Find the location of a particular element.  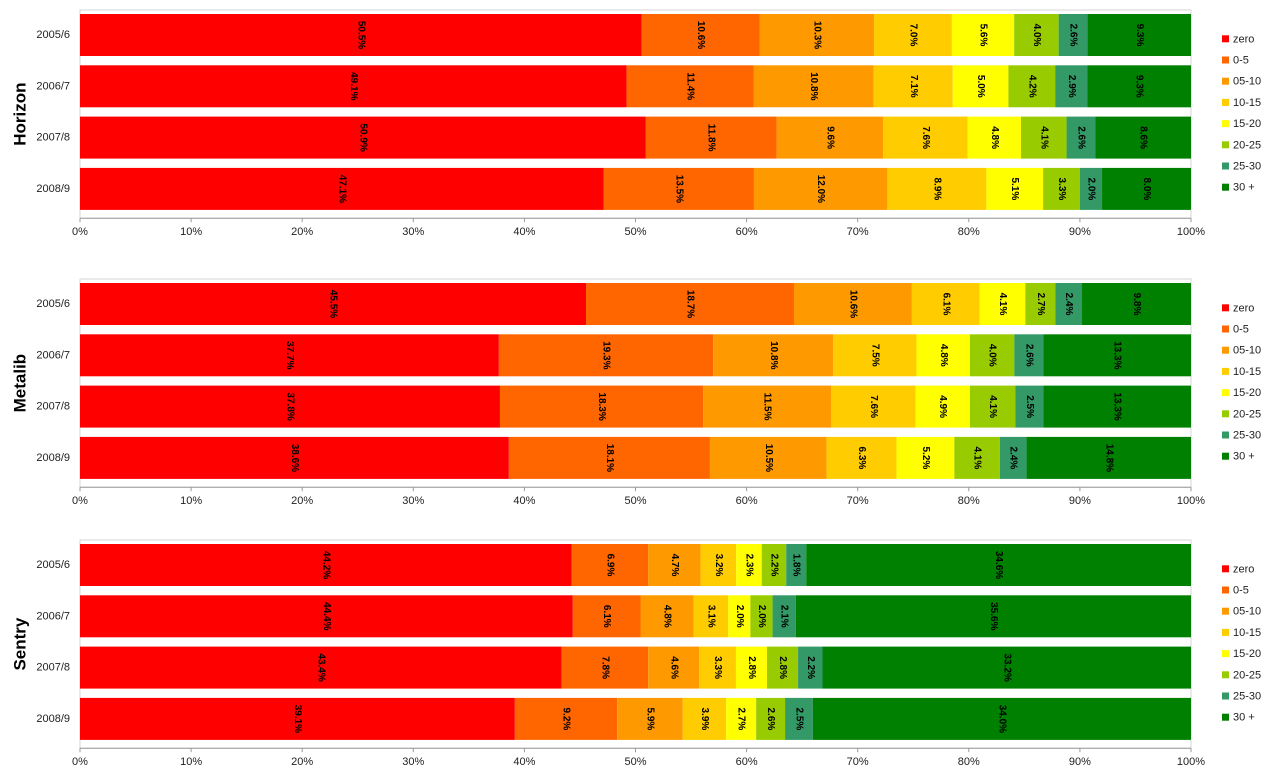

data-label: 8.6% is located at coordinates (1143, 137).